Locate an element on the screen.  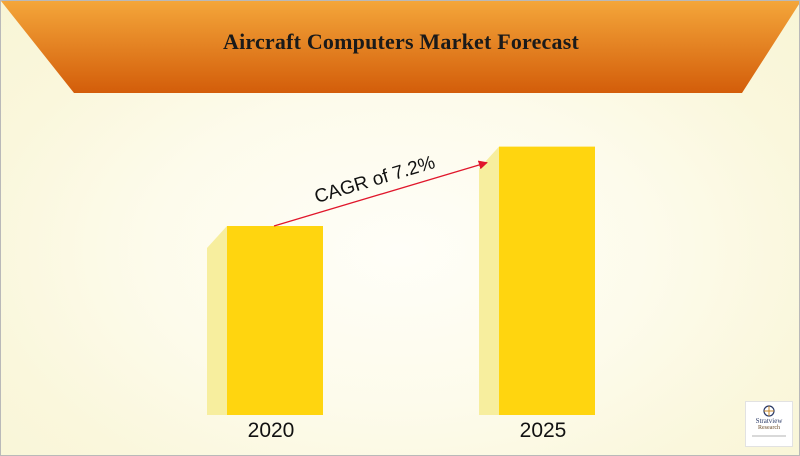
category-label-2020: 2020 is located at coordinates (271, 430).